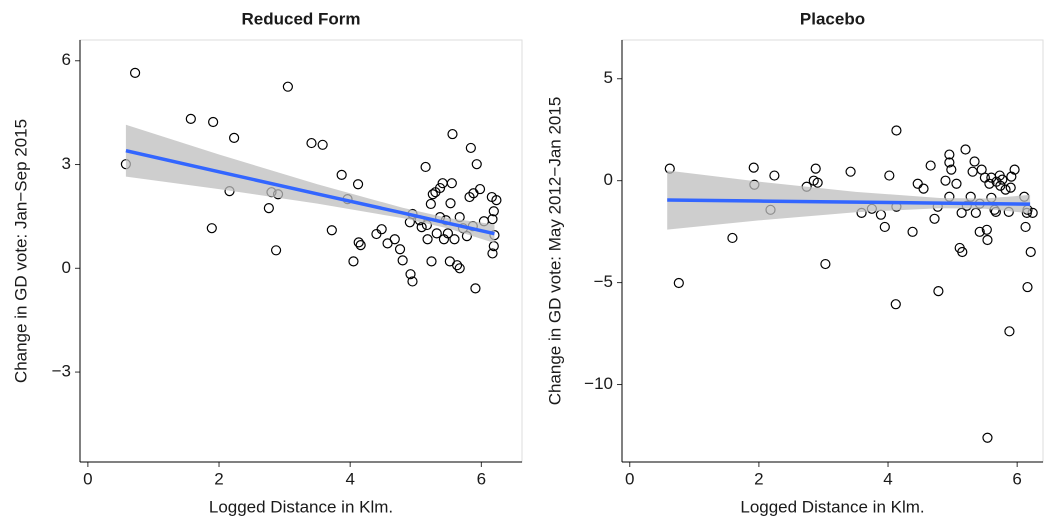 This screenshot has width=1055, height=523. What do you see at coordinates (598, 383) in the screenshot?
I see `y-tick-label: −10` at bounding box center [598, 383].